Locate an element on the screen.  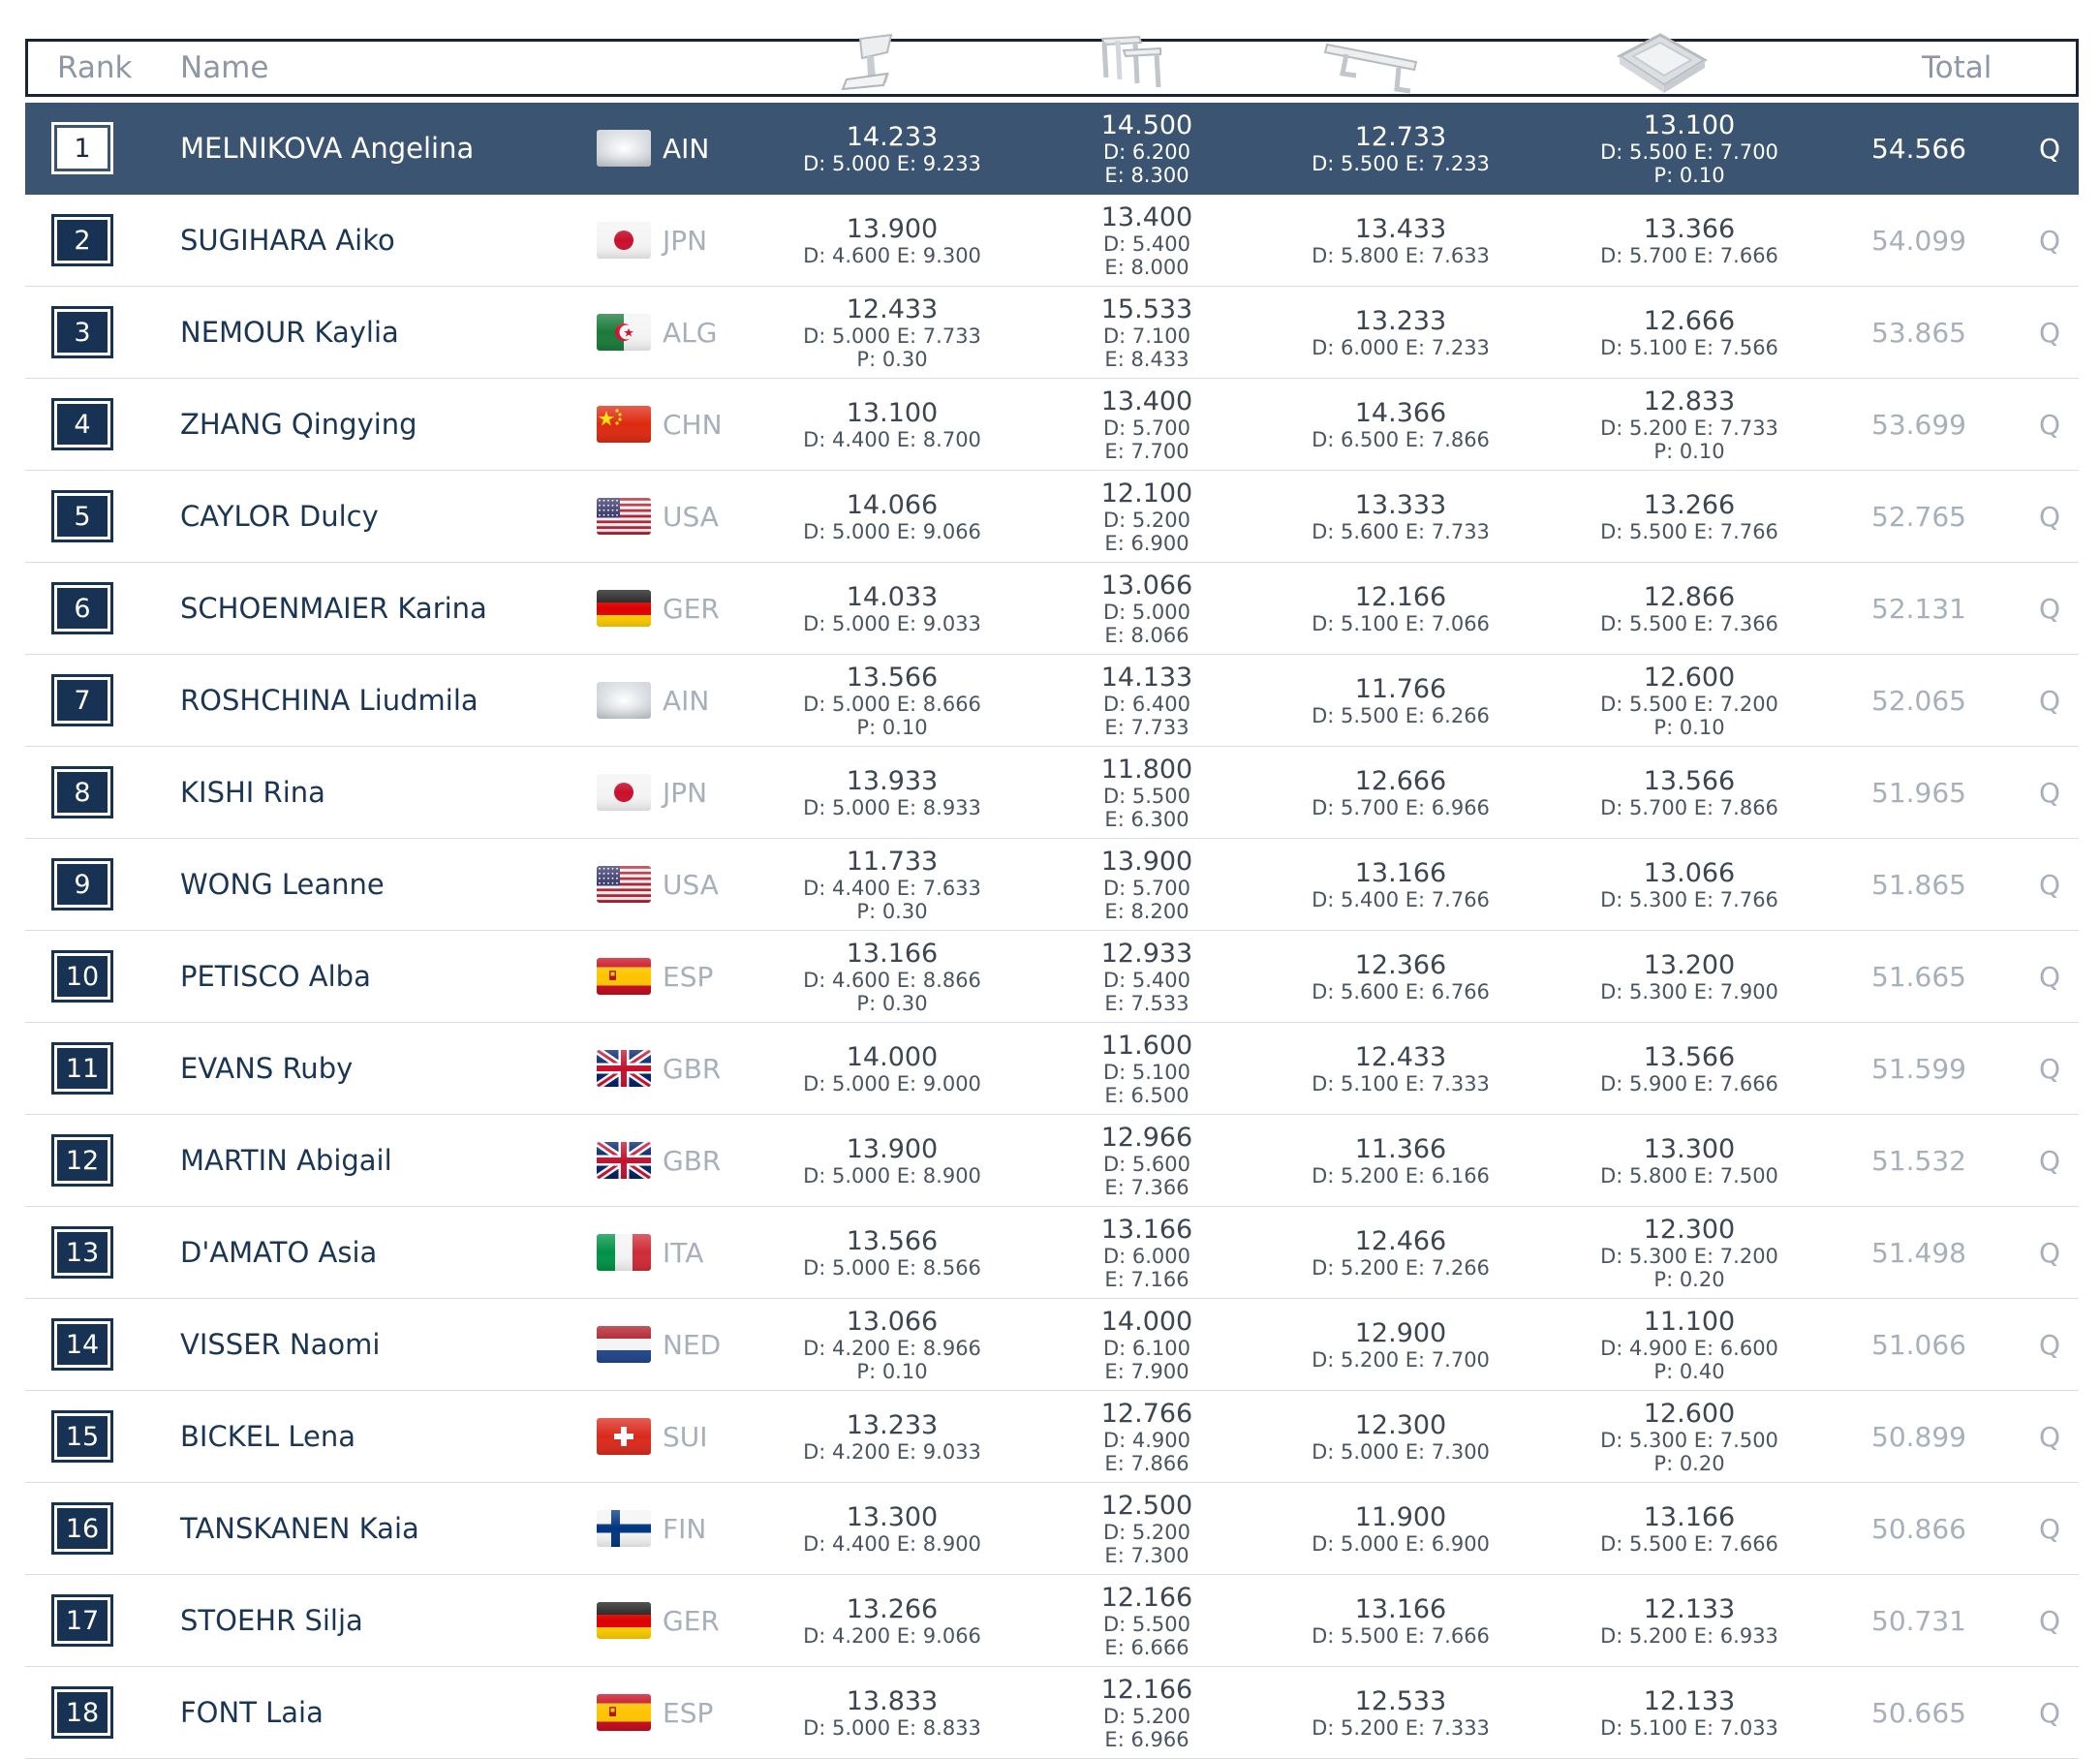
floor-score-cell: 12.133 D: 5.200 E: 6.933 is located at coordinates (1689, 1621).